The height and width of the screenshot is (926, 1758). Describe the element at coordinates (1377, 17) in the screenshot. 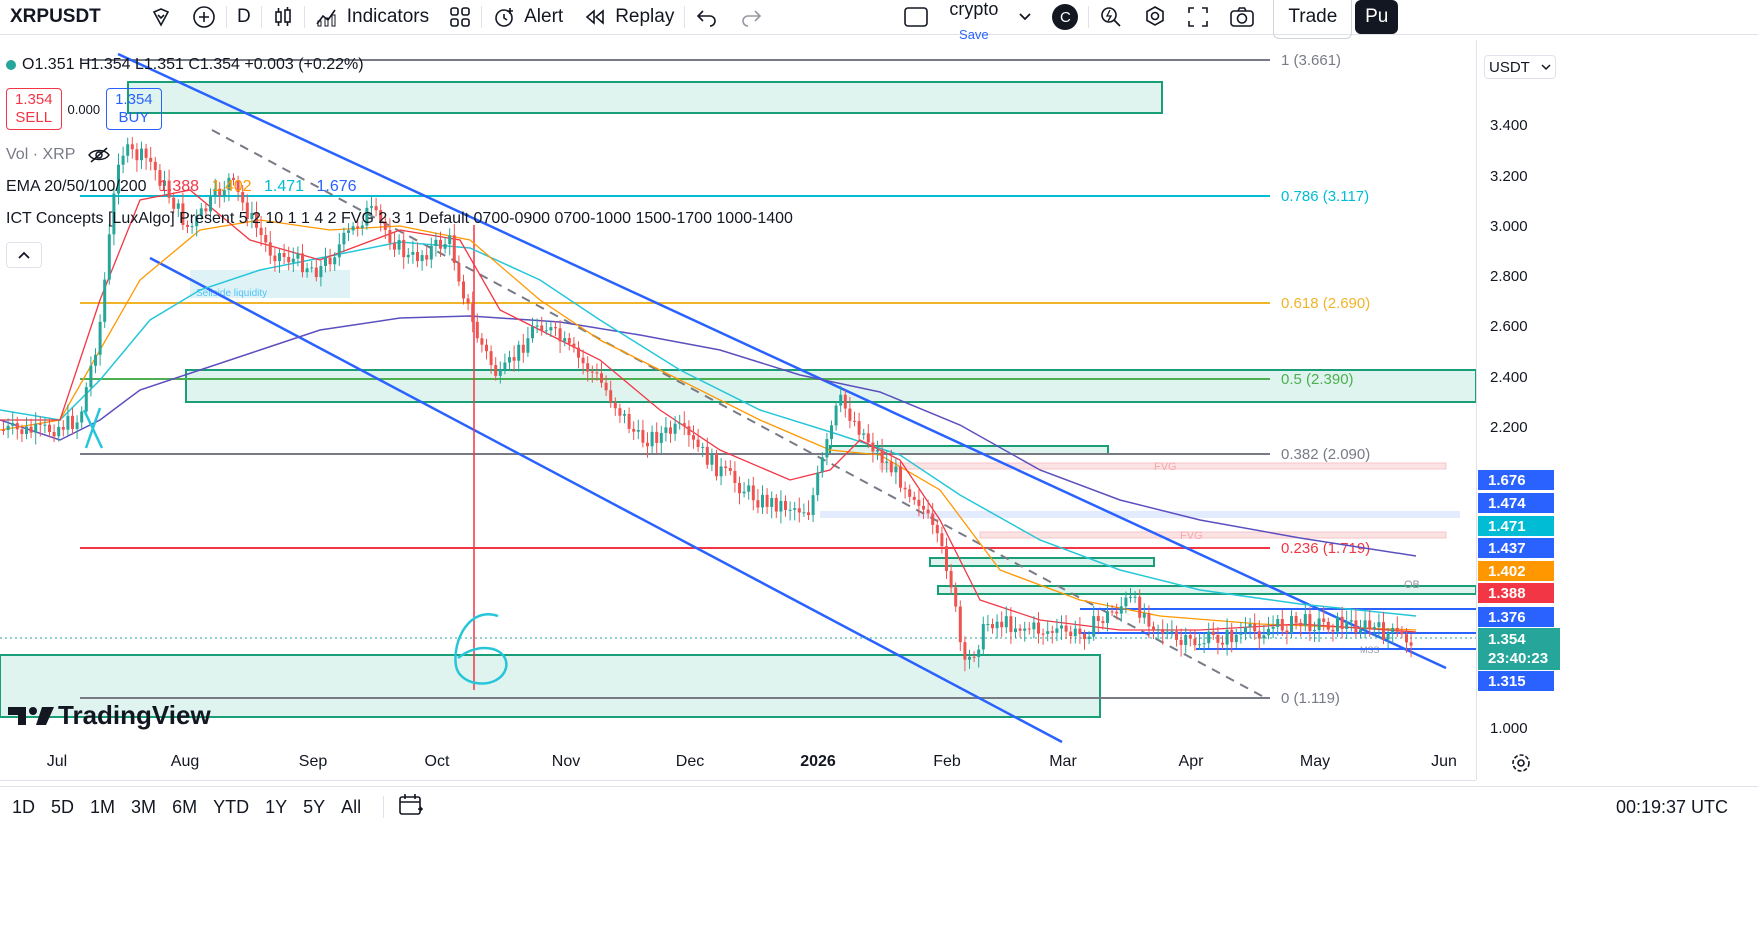

I see `publish-button: Pu` at that location.